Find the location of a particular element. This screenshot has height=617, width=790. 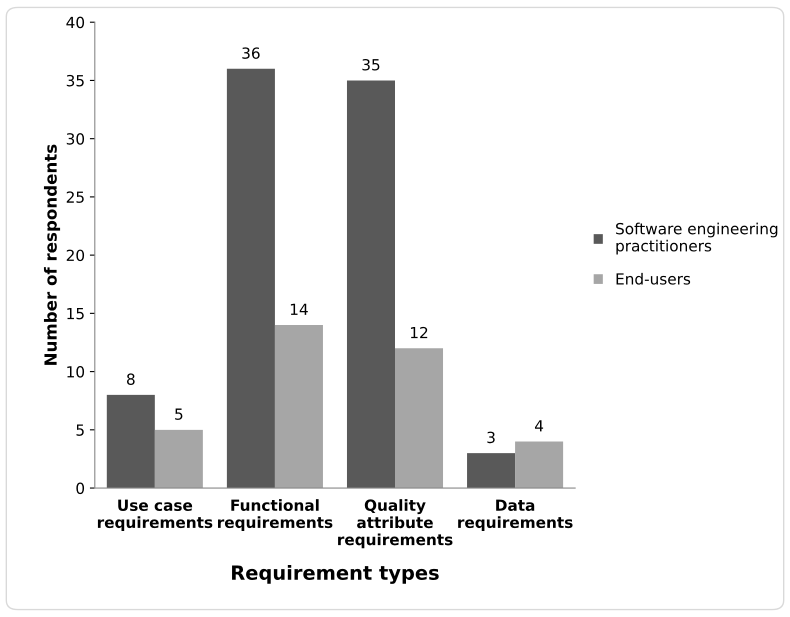

y-tick-label: 10 is located at coordinates (75, 372).